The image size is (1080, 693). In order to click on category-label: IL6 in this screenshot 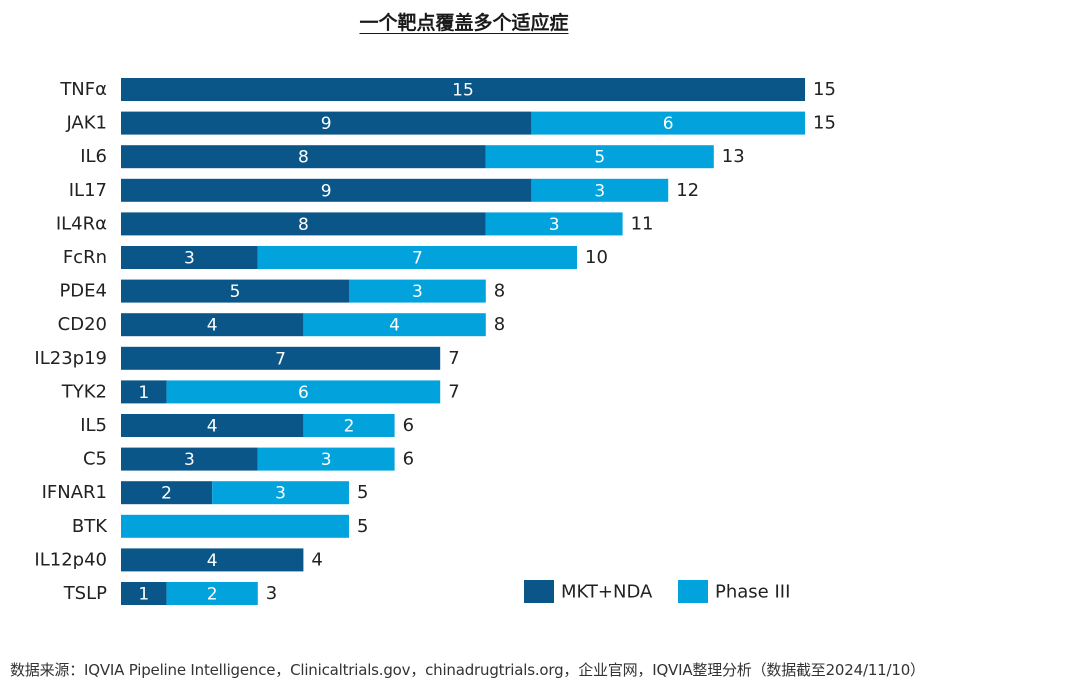, I will do `click(93, 156)`.